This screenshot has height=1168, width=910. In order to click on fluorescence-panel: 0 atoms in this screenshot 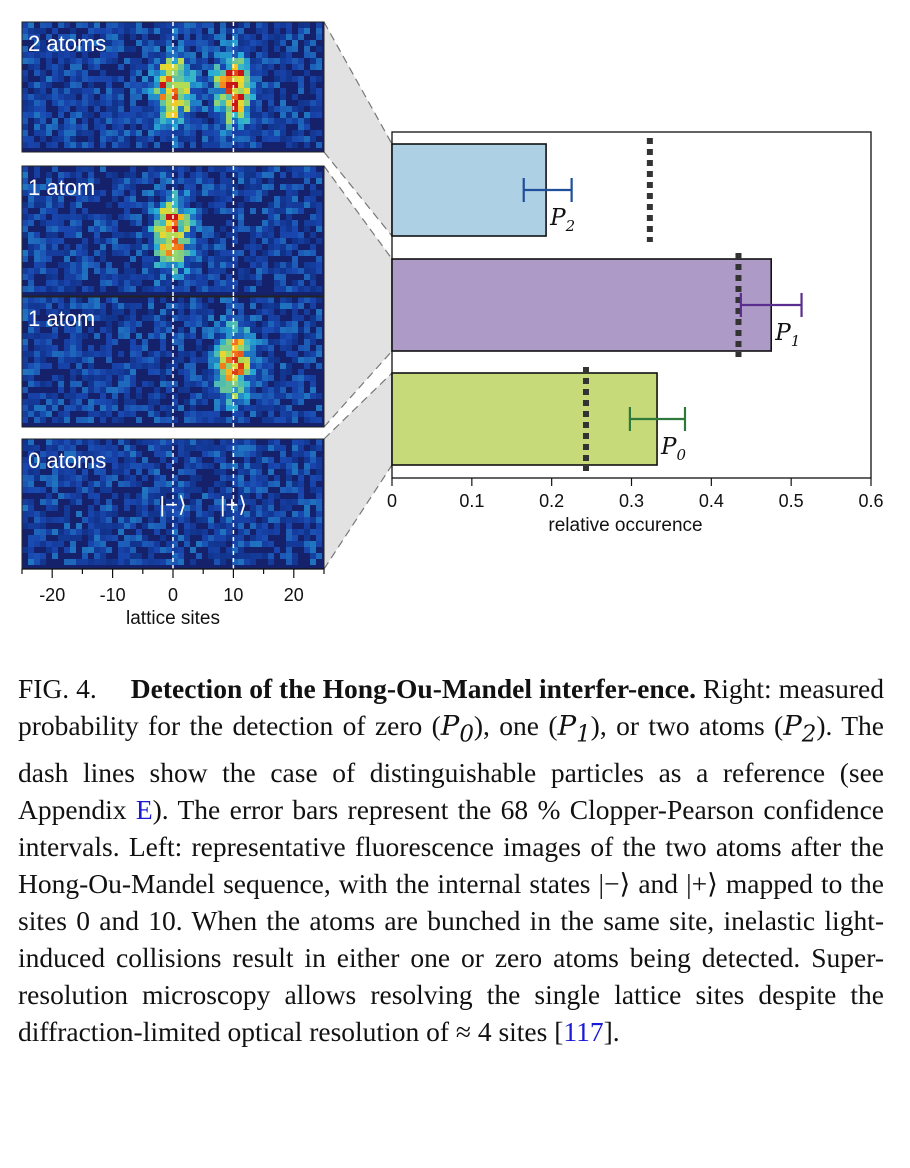, I will do `click(173, 504)`.